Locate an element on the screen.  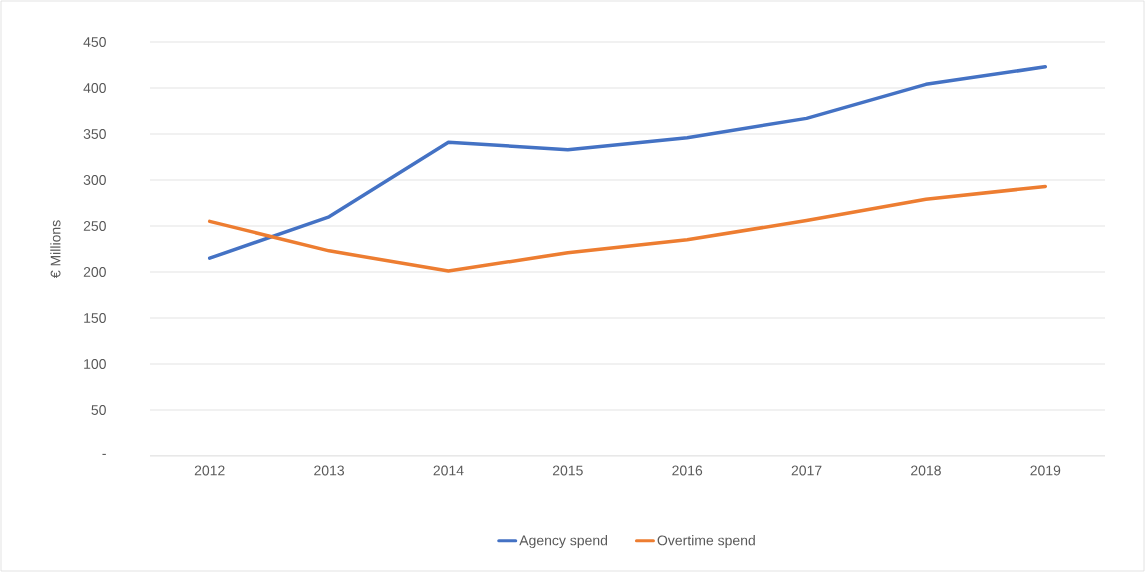
x-tick-label: 2015 is located at coordinates (567, 470).